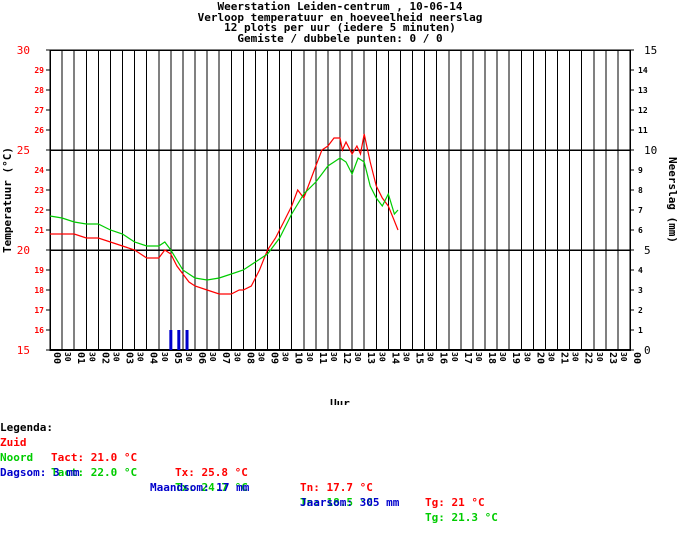 This screenshot has width=680, height=540. What do you see at coordinates (640, 290) in the screenshot?
I see `y-tick-label-right: 3` at bounding box center [640, 290].